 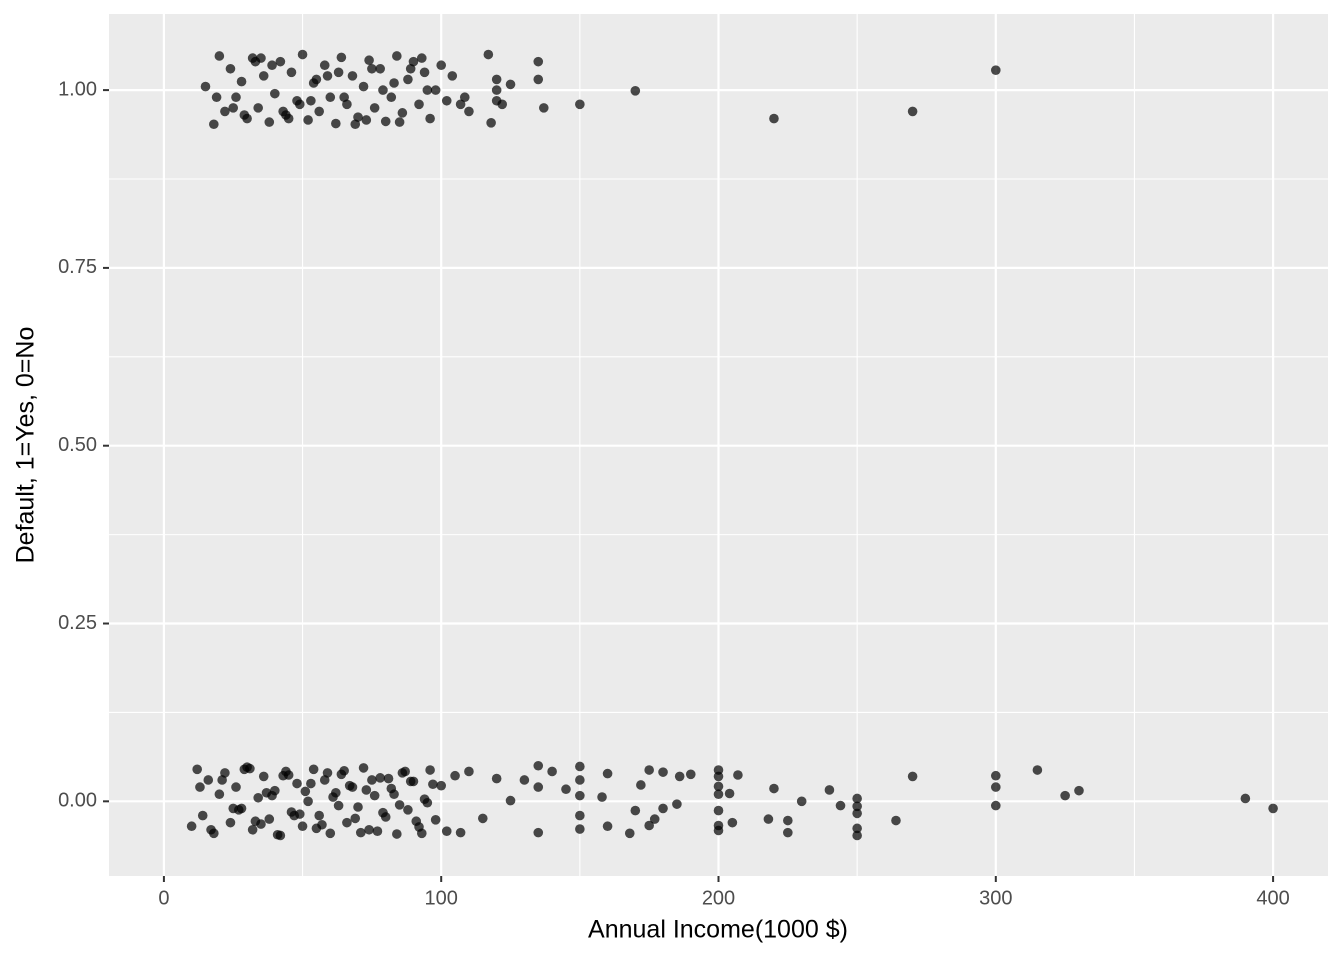 I want to click on x-tick-label: 300, so click(x=995, y=898).